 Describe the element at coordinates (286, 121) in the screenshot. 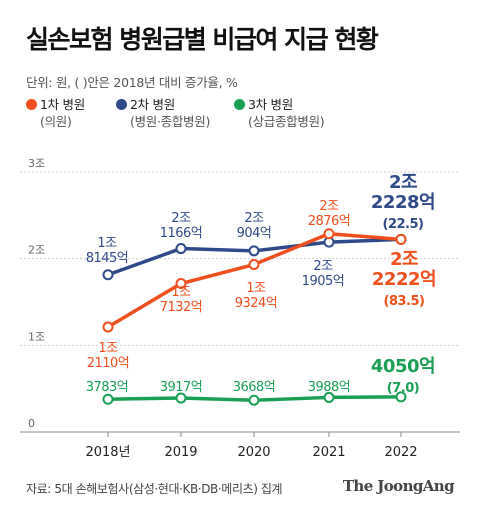

I see `legend-sublabel-tertiary: (상급종합병원)` at that location.